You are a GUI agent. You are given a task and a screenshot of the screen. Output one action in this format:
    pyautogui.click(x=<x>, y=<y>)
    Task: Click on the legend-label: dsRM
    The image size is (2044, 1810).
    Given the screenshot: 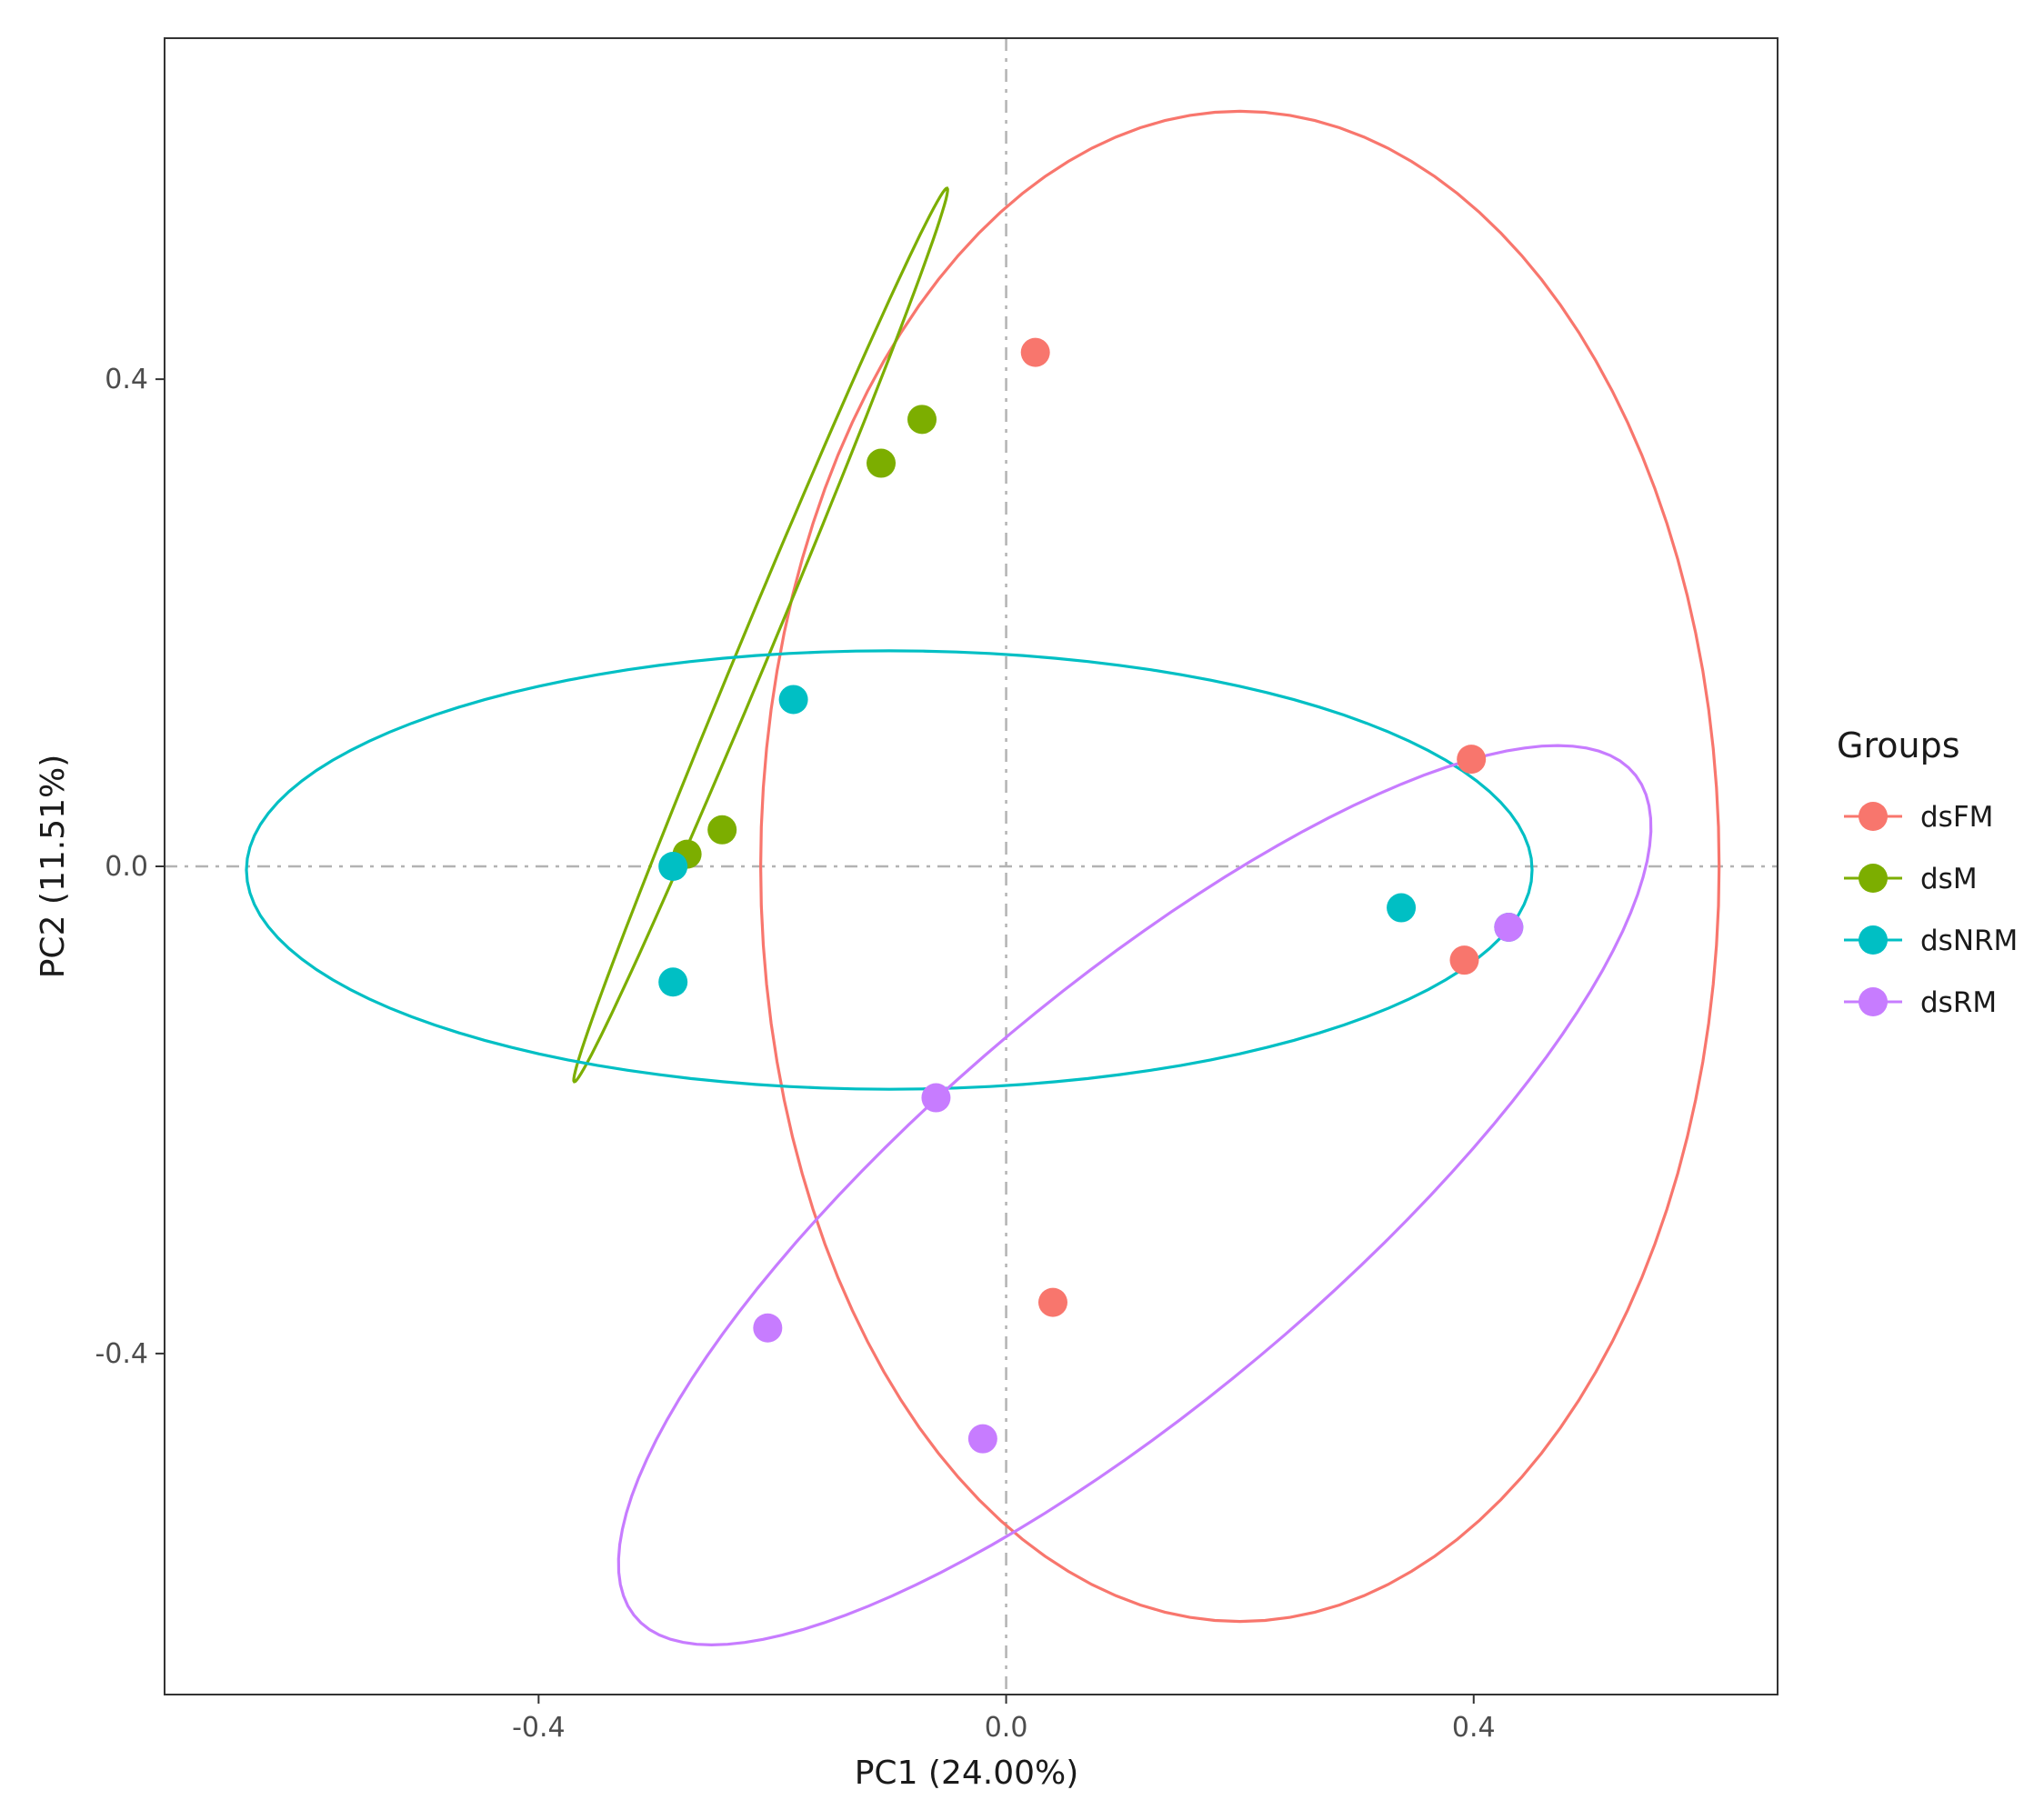 What is the action you would take?
    pyautogui.click(x=1958, y=1002)
    